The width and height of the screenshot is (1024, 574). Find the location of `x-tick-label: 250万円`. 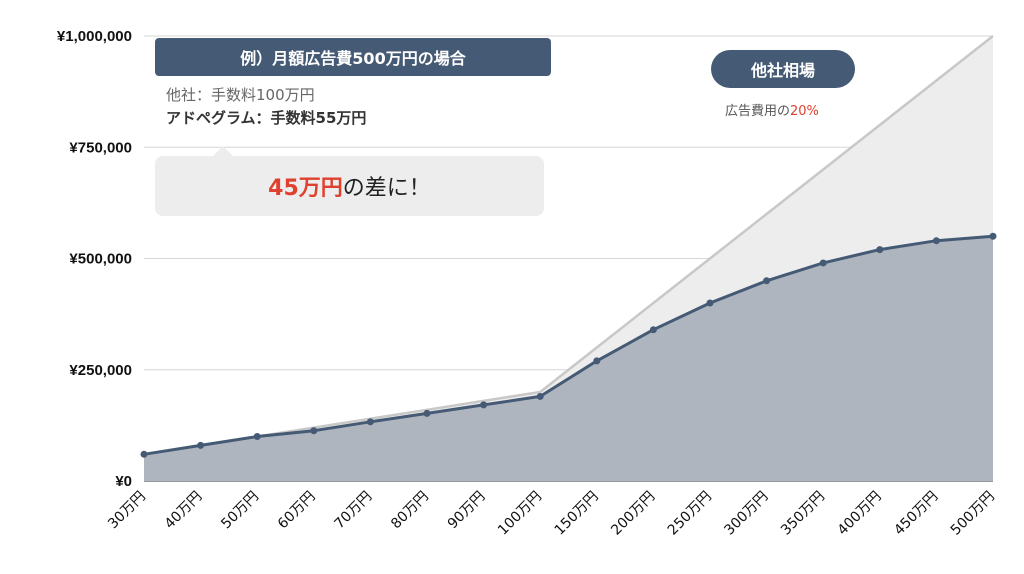

x-tick-label: 250万円 is located at coordinates (690, 514).